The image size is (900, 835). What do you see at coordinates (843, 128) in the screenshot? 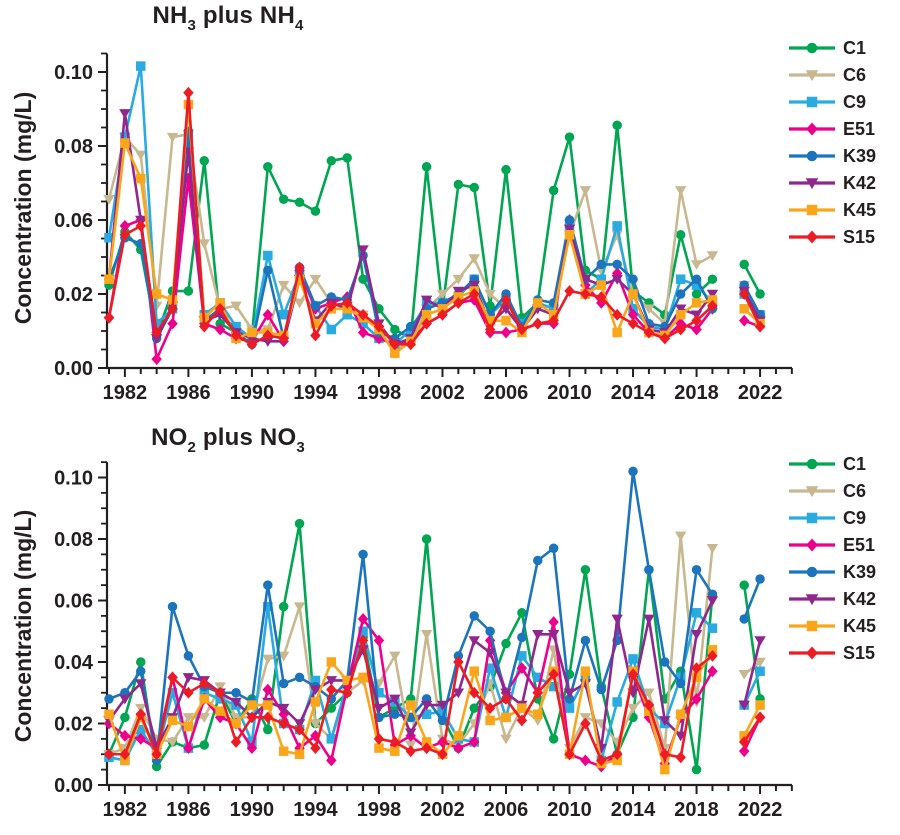
I see `legend-item-e51: E51` at bounding box center [843, 128].